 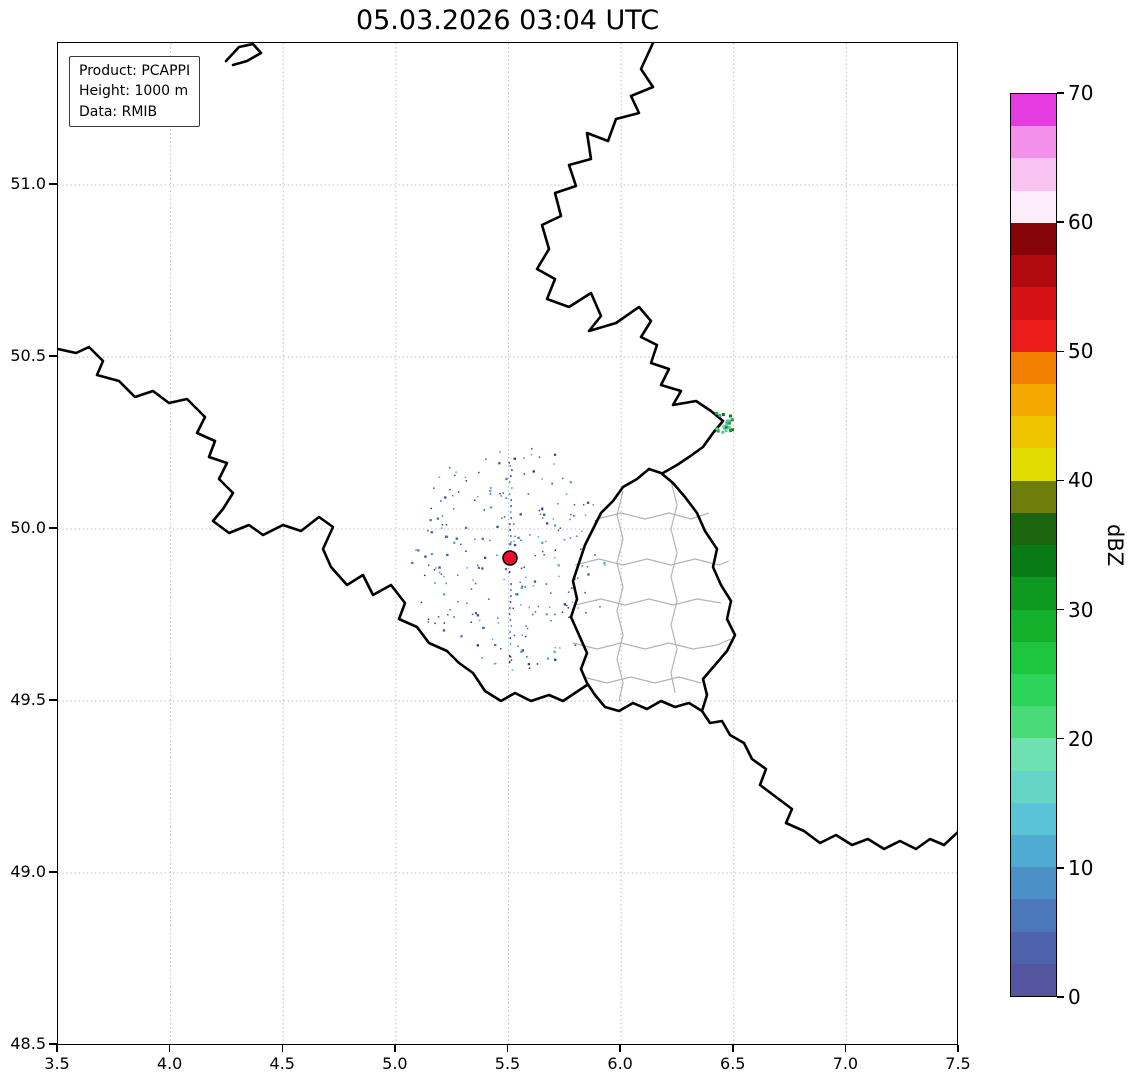 I want to click on colorbar-tick-label: 60, so click(x=1081, y=222).